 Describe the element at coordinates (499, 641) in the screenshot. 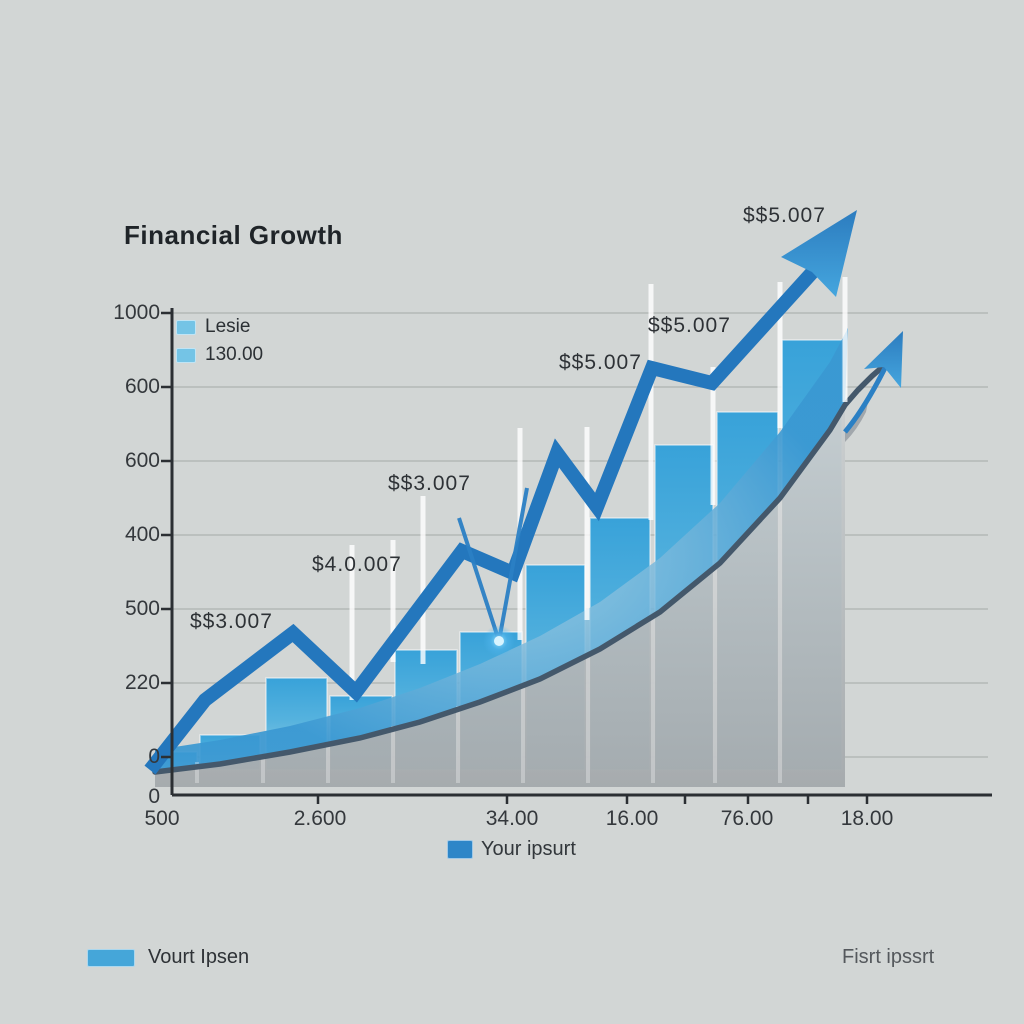

I see `glow-marker-core` at that location.